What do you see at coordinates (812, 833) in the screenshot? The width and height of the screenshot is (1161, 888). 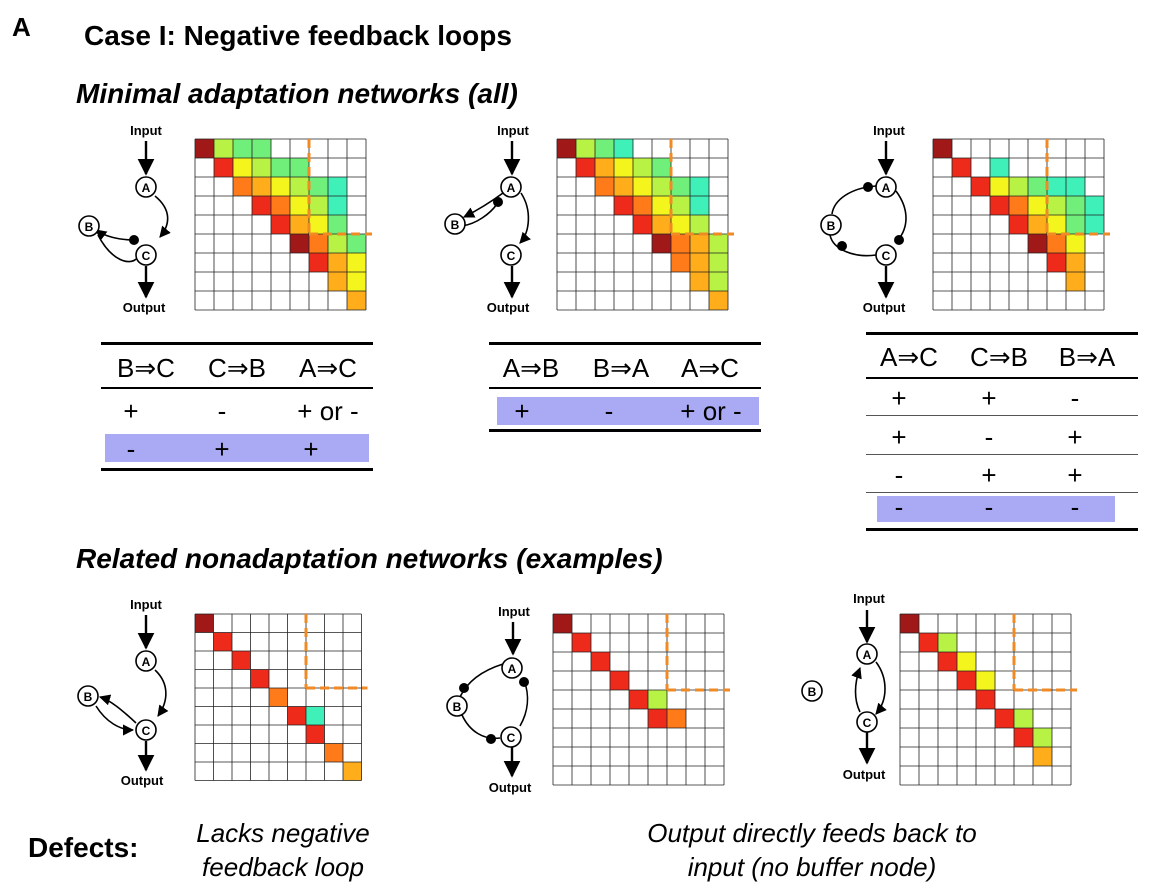 I see `defect-right-line1: Output directly feeds back to` at bounding box center [812, 833].